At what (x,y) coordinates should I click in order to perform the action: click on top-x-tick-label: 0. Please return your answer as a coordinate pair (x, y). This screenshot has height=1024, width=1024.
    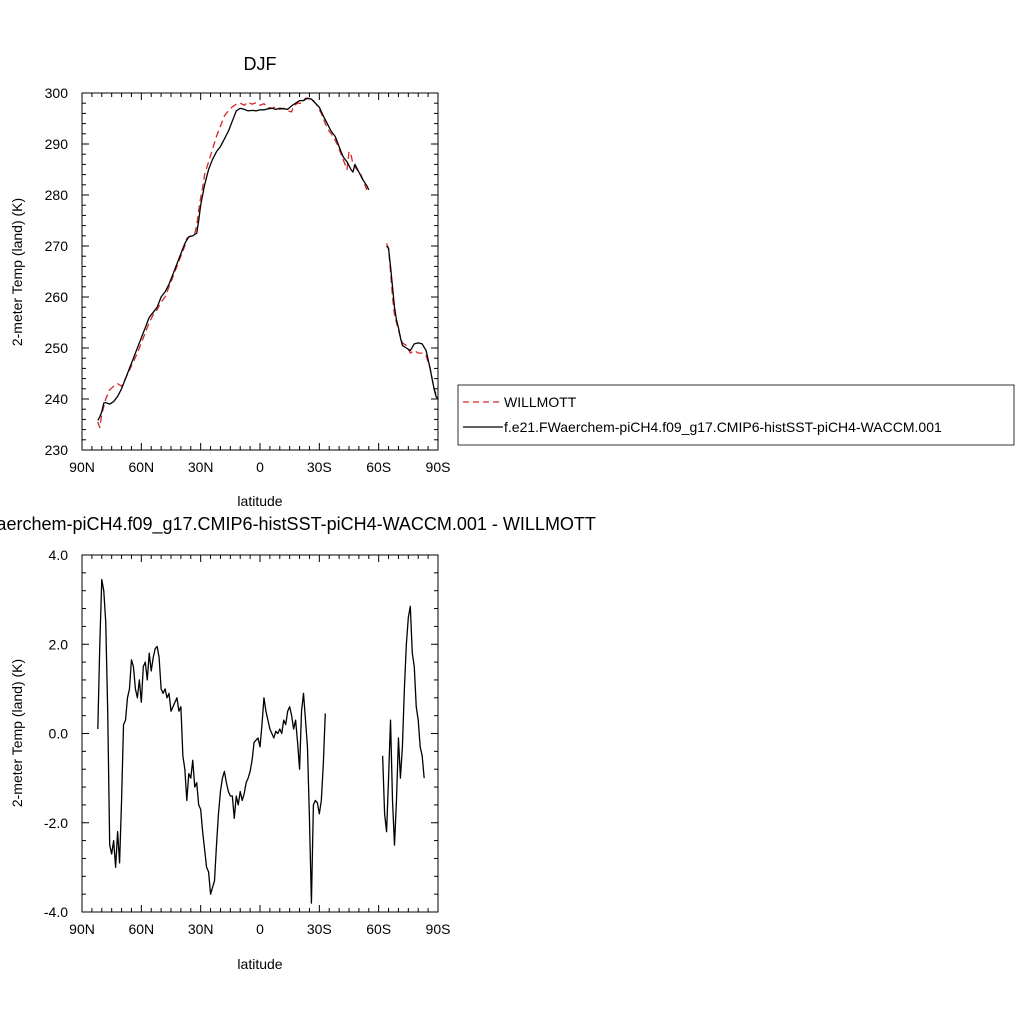
    Looking at the image, I should click on (260, 467).